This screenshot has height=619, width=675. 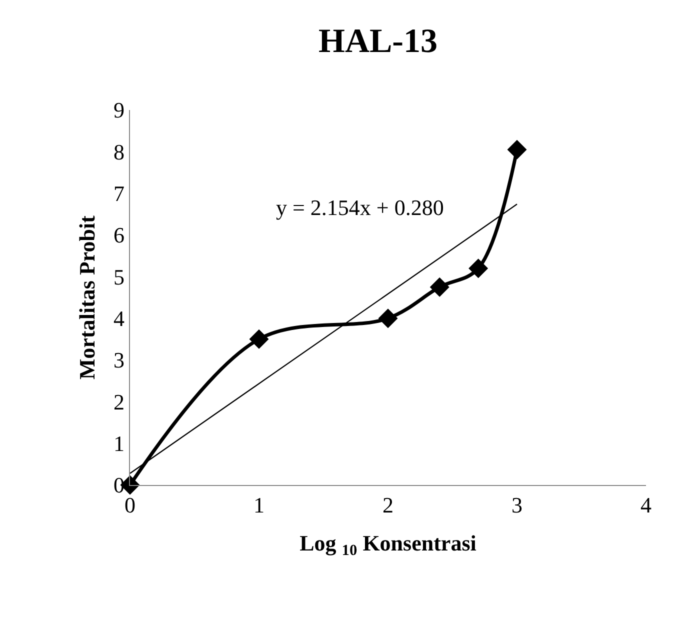 I want to click on x-tick-label: 3, so click(x=517, y=505).